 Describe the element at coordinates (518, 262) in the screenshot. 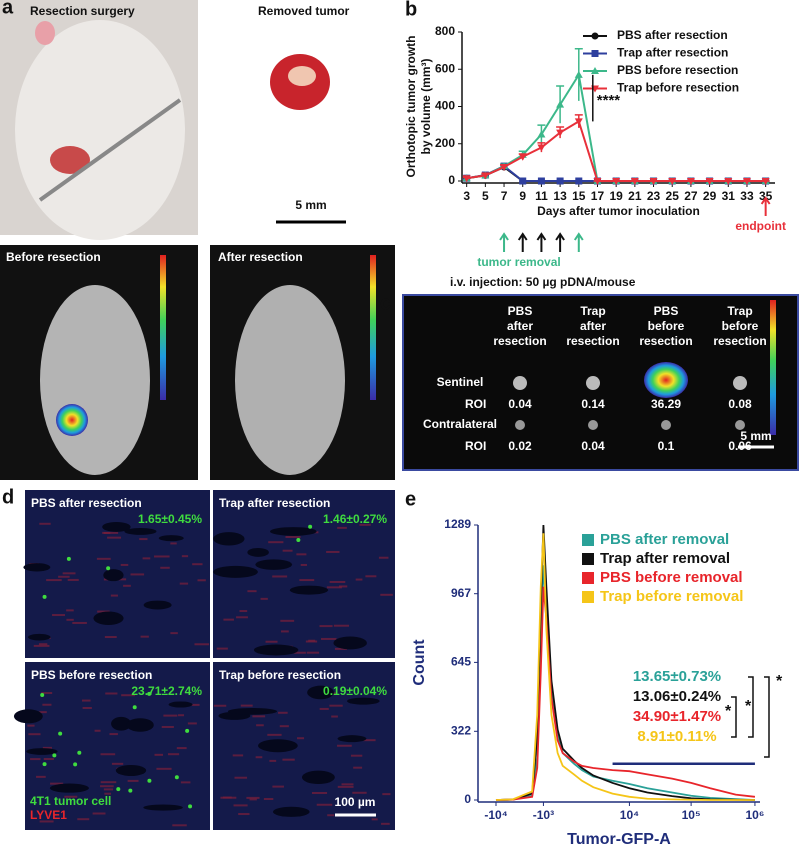

I see `annotation: tumor removal` at that location.